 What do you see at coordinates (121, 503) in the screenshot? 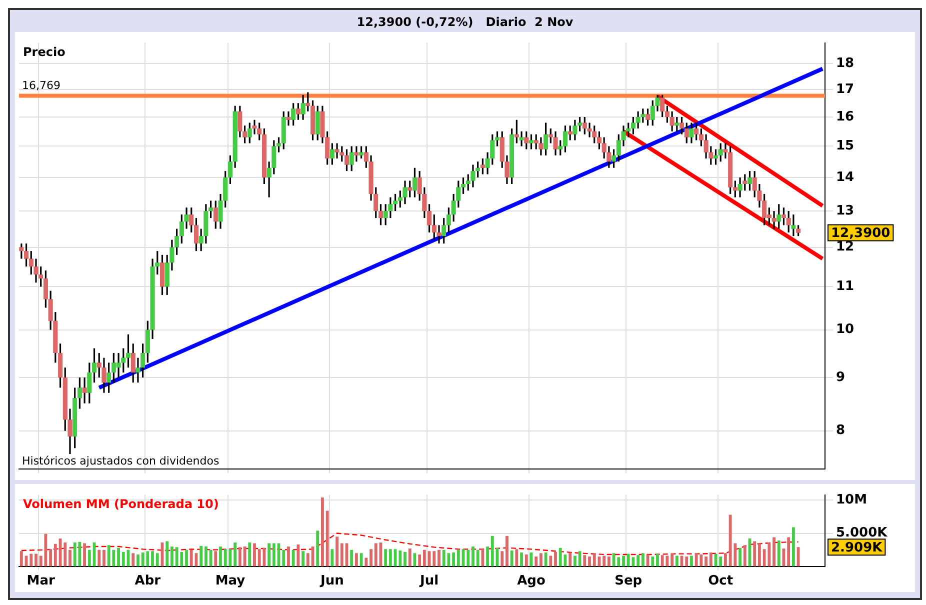
I see `text: Volumen MM (Ponderada 10)` at bounding box center [121, 503].